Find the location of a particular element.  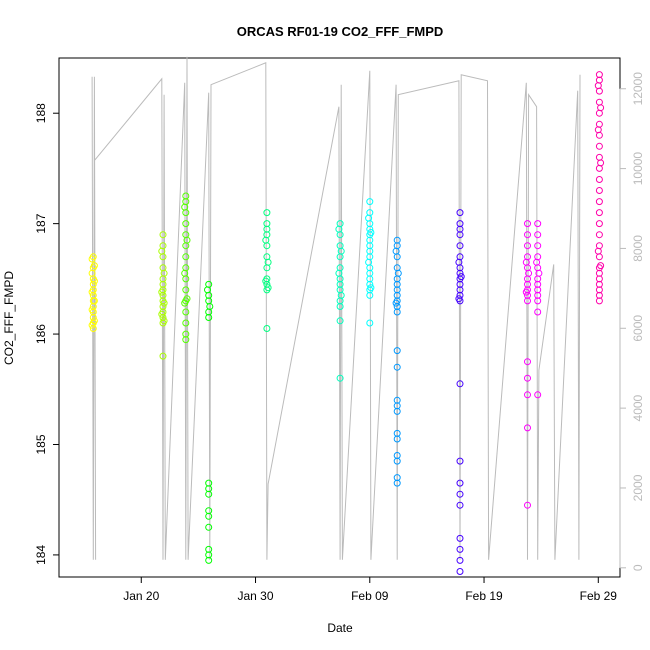

x-axis: Jan 20 Jan 30 Feb 09 Feb 19 Feb 29 is located at coordinates (370, 589).